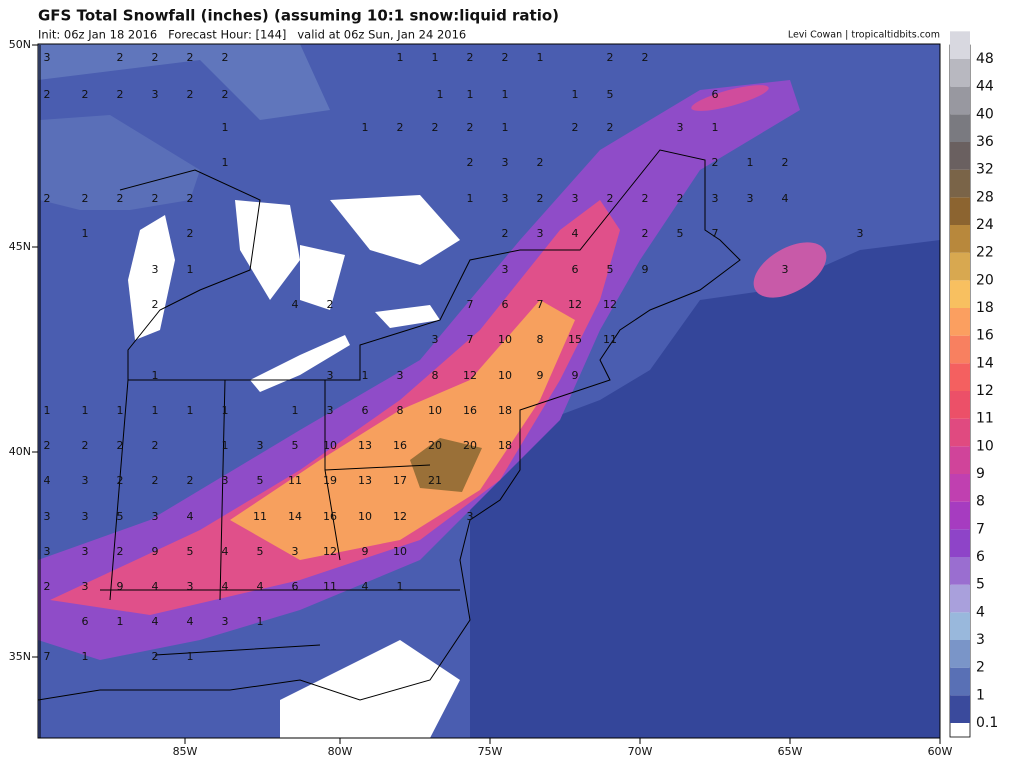 The height and width of the screenshot is (764, 1024). What do you see at coordinates (20, 246) in the screenshot?
I see `lat-label: 45N` at bounding box center [20, 246].